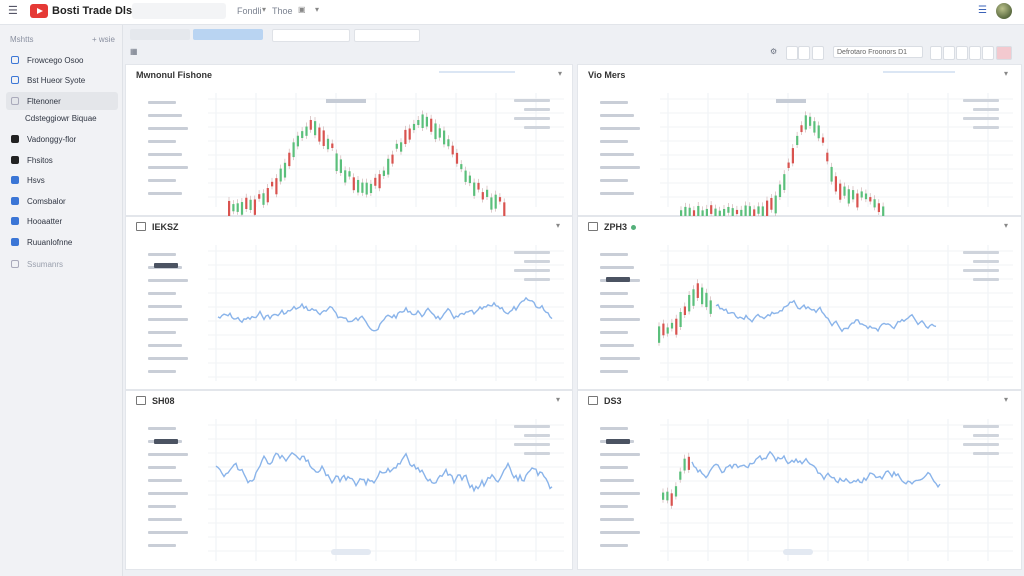  What do you see at coordinates (302, 9) in the screenshot?
I see `window-icon: ▣` at bounding box center [302, 9].